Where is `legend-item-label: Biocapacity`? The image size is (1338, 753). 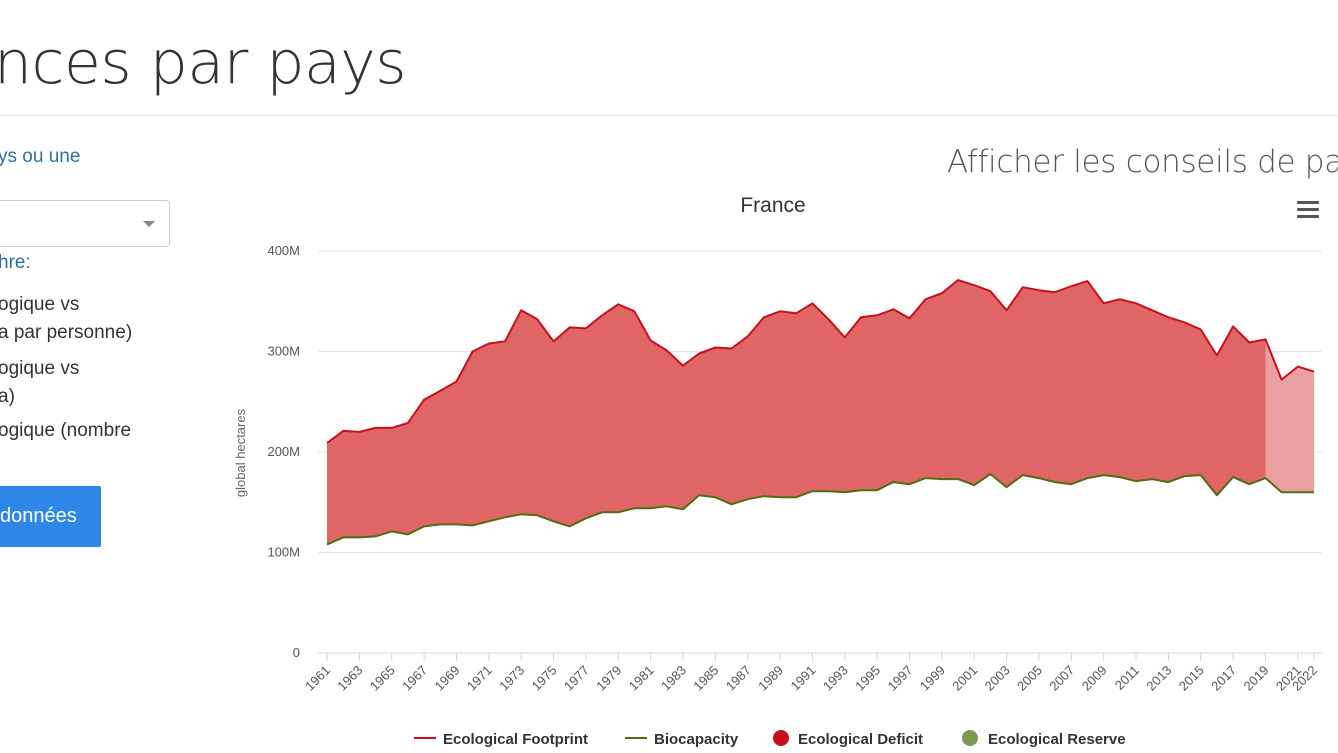 legend-item-label: Biocapacity is located at coordinates (696, 739).